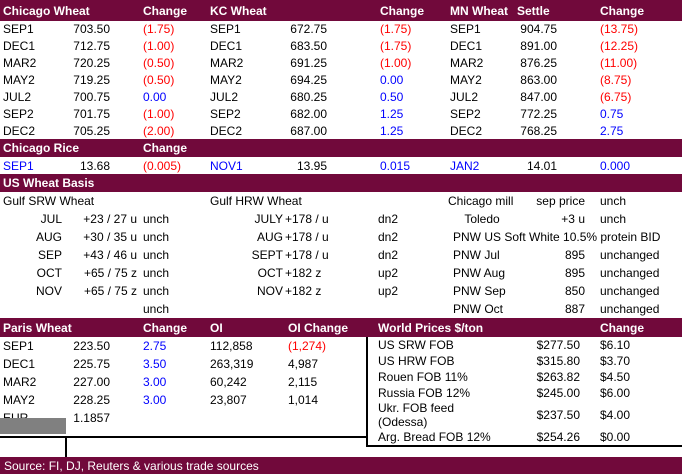 The image size is (682, 474). I want to click on paris-title: Paris Wheat, so click(37, 327).